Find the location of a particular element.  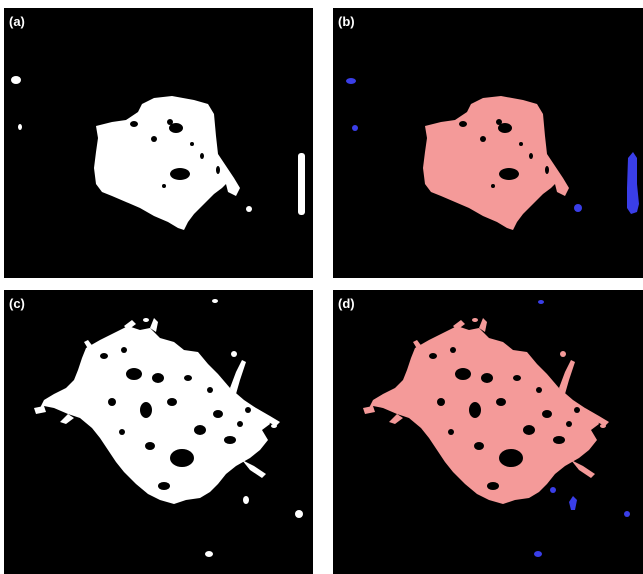

panel-a-label: (a) is located at coordinates (17, 21).